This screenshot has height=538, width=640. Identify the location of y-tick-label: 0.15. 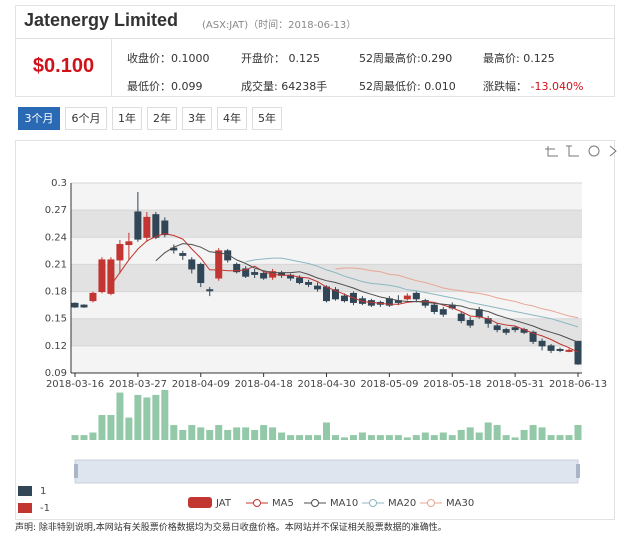
(56, 319).